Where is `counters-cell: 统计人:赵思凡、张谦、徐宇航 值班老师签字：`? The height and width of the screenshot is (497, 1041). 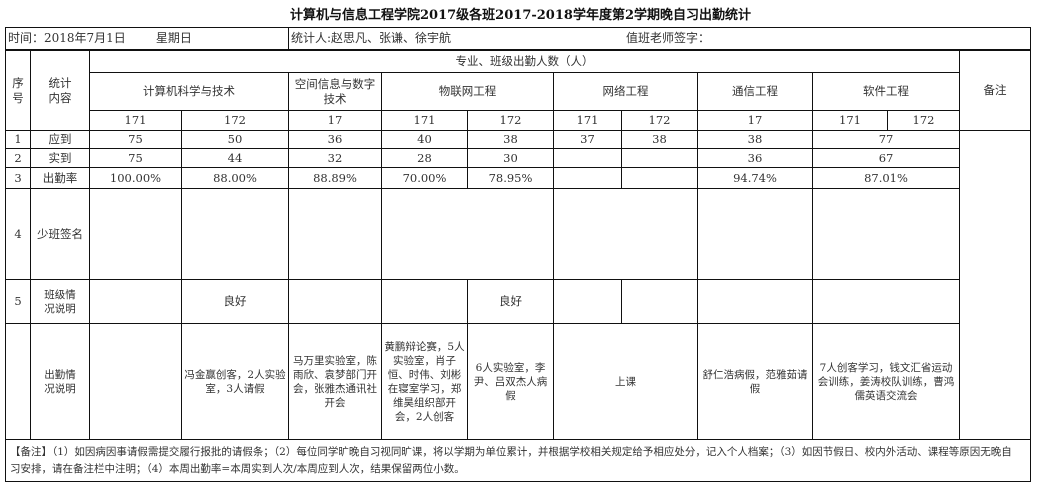 counters-cell: 统计人:赵思凡、张谦、徐宇航 值班老师签字： is located at coordinates (659, 38).